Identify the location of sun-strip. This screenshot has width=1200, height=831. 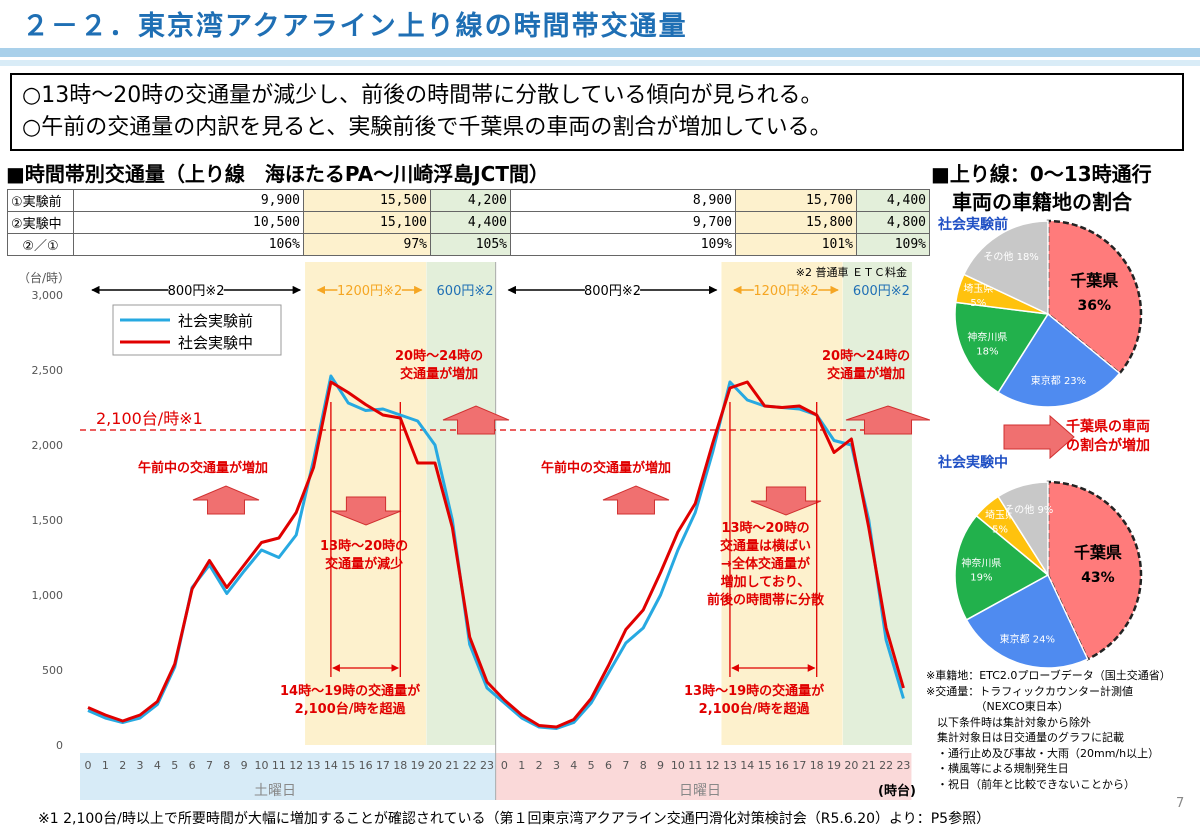
(703, 776).